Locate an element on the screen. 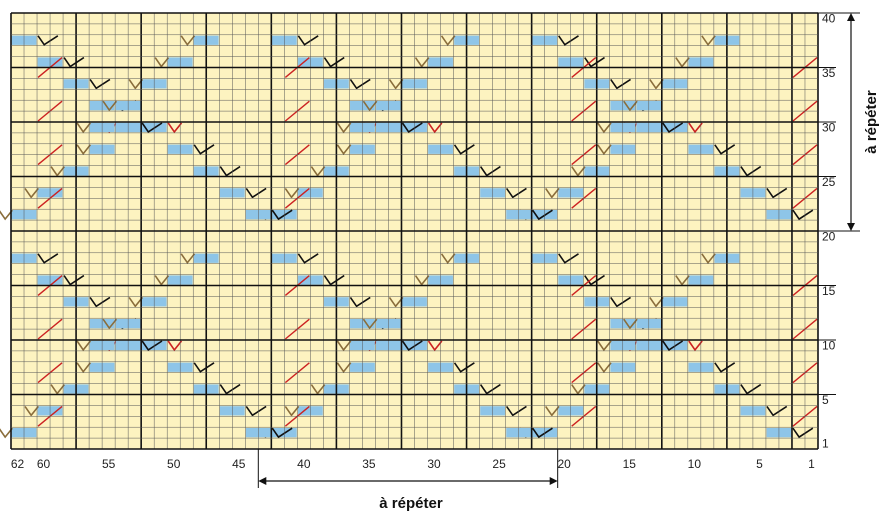 Image resolution: width=885 pixels, height=516 pixels. column-number: 15 is located at coordinates (630, 464).